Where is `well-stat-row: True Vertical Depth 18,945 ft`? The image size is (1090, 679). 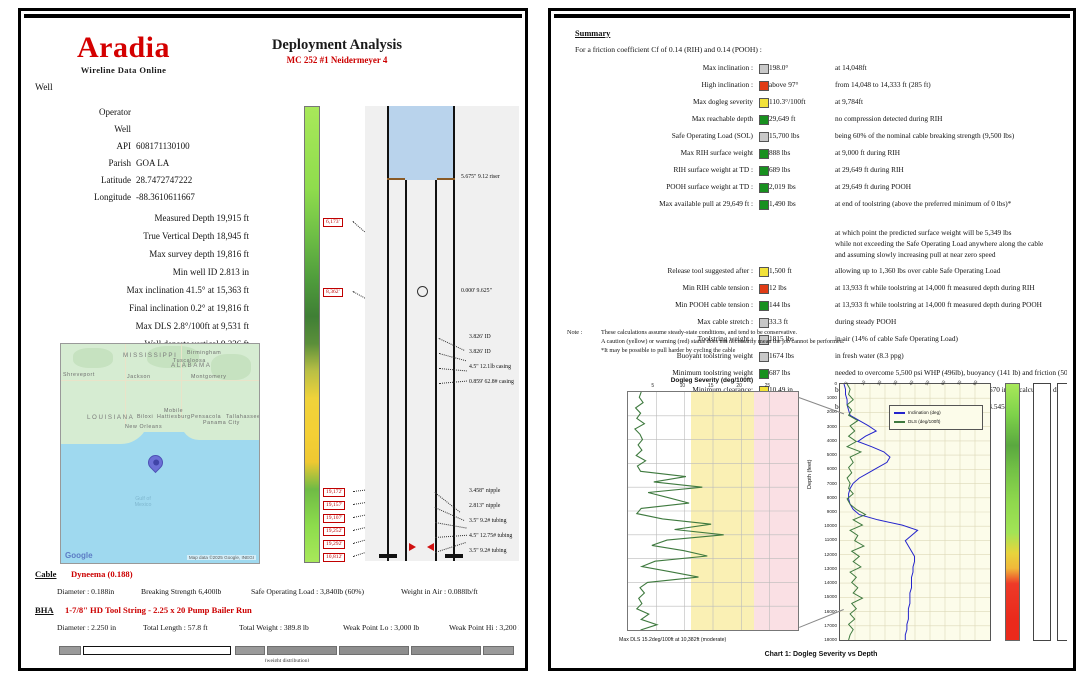
well-stat-row: True Vertical Depth 18,945 ft is located at coordinates (138, 236).